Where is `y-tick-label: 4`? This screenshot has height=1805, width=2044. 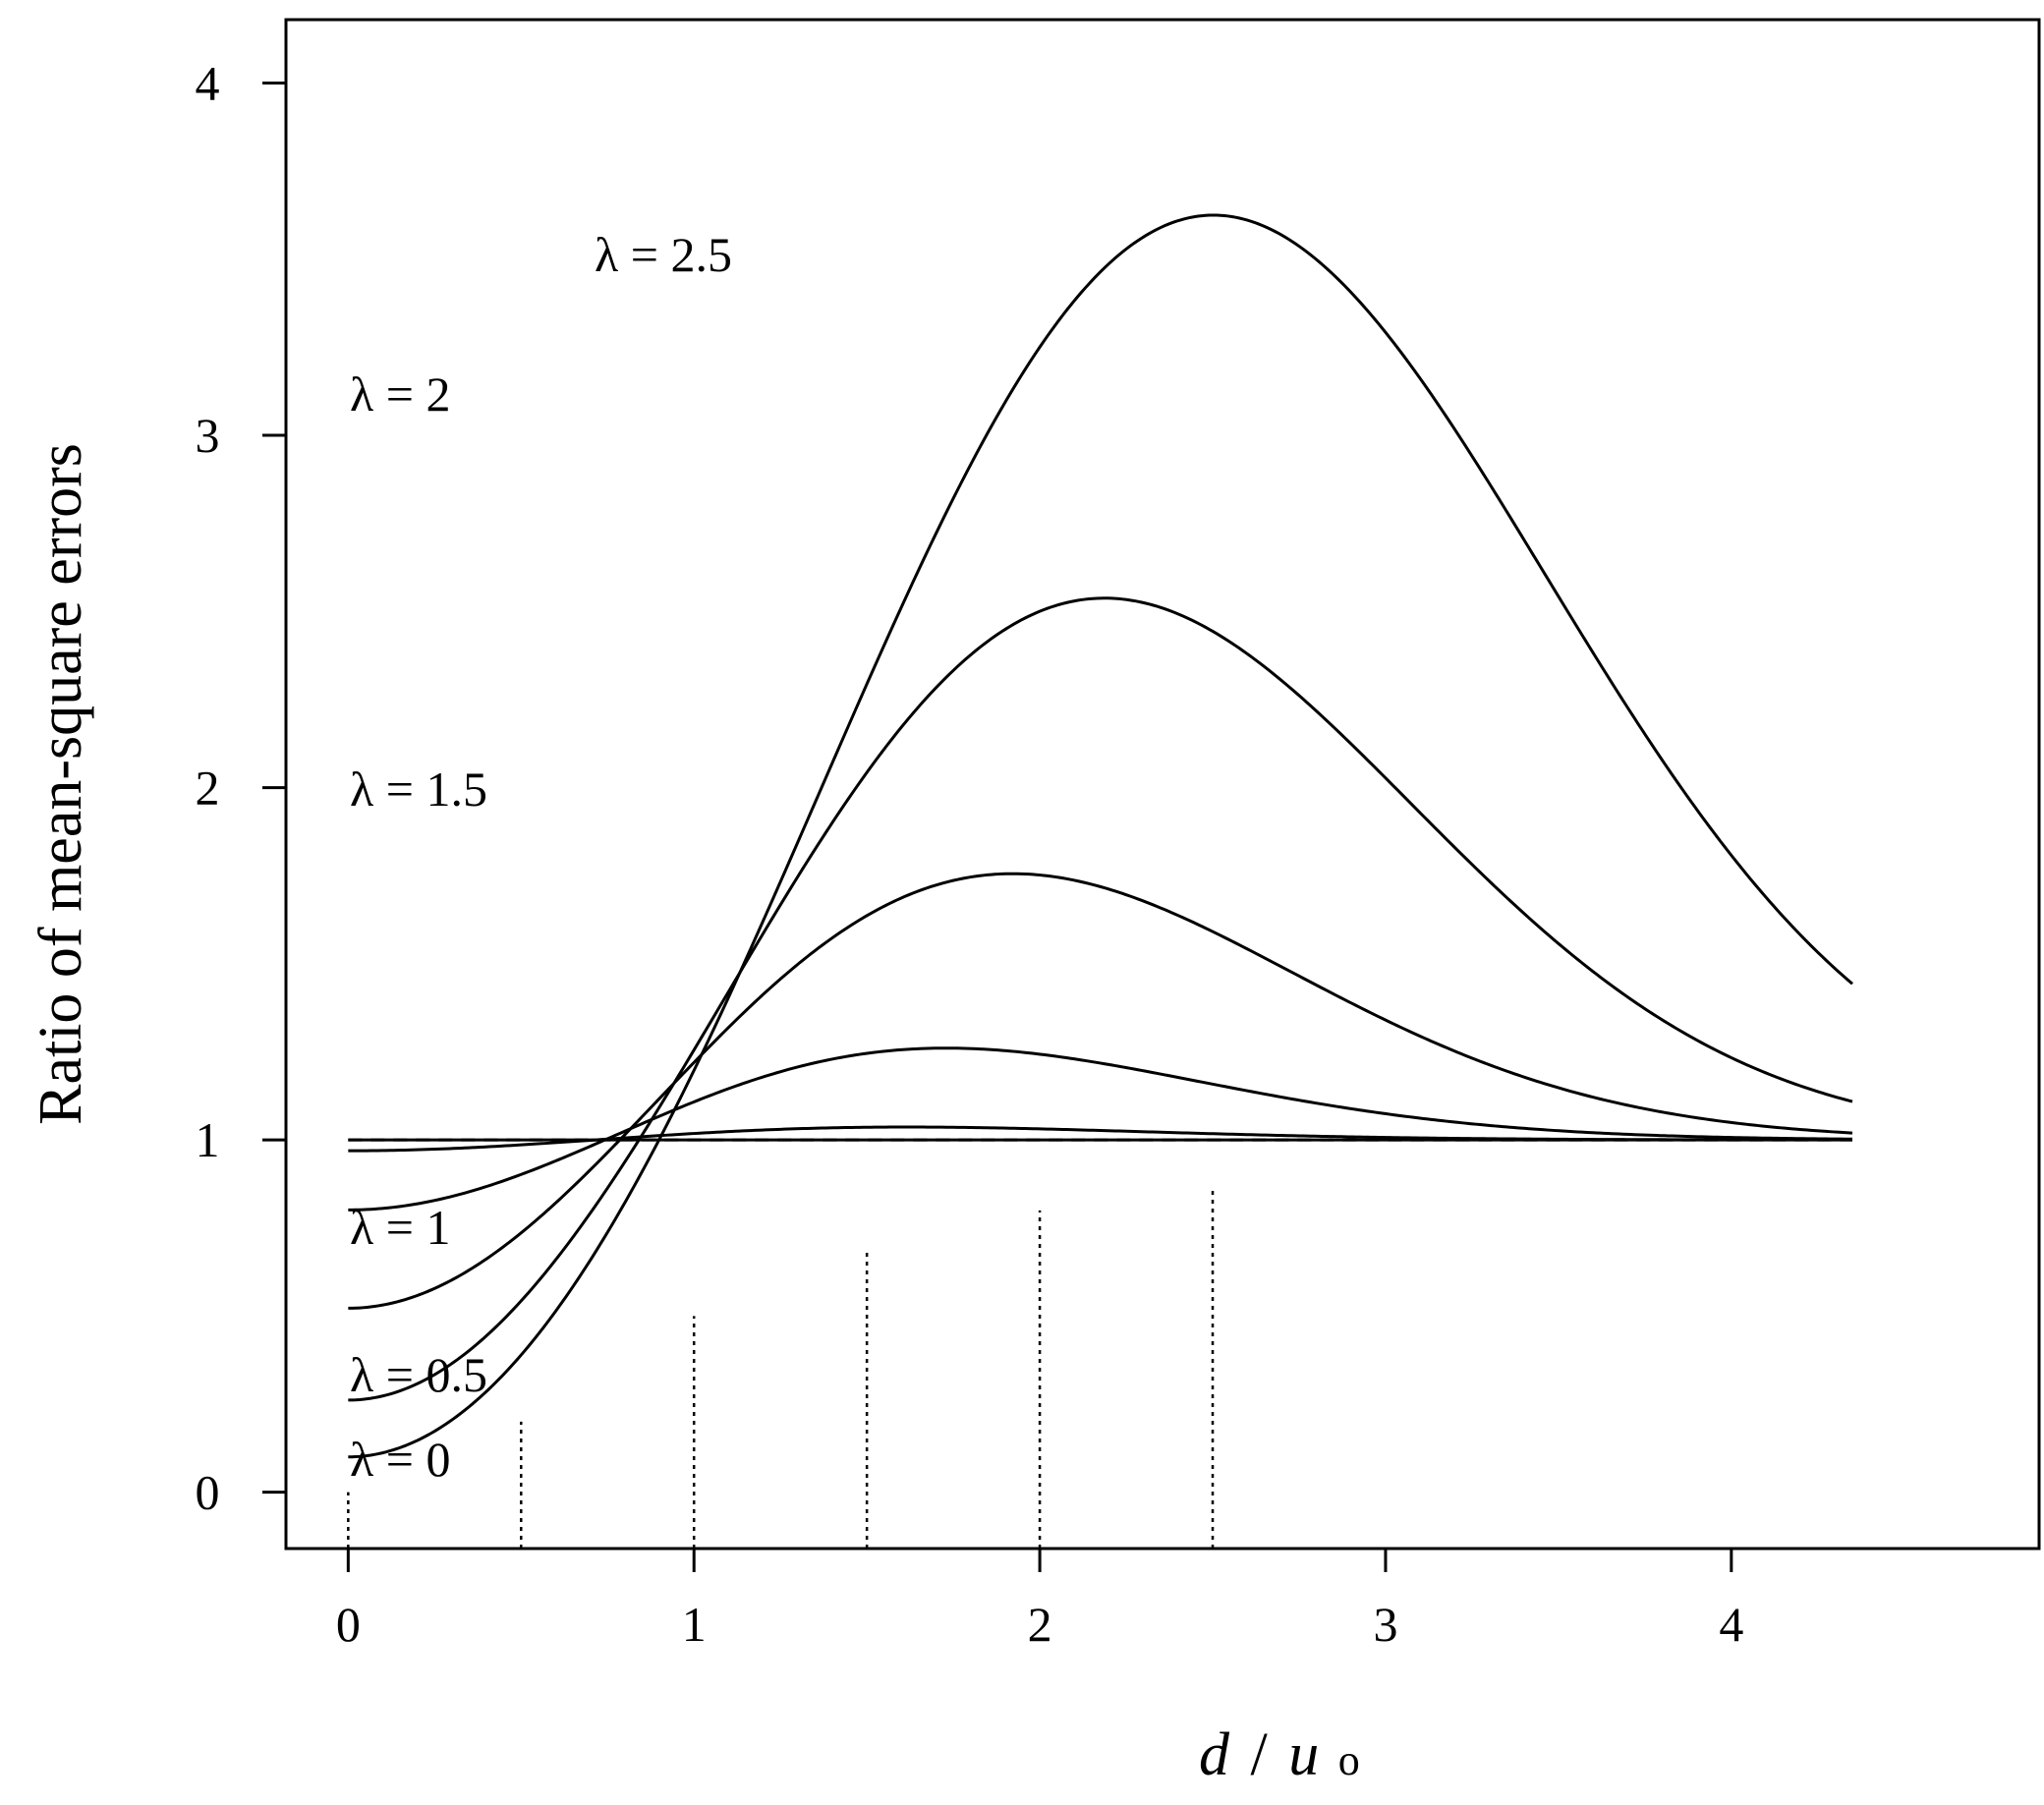
y-tick-label: 4 is located at coordinates (208, 83).